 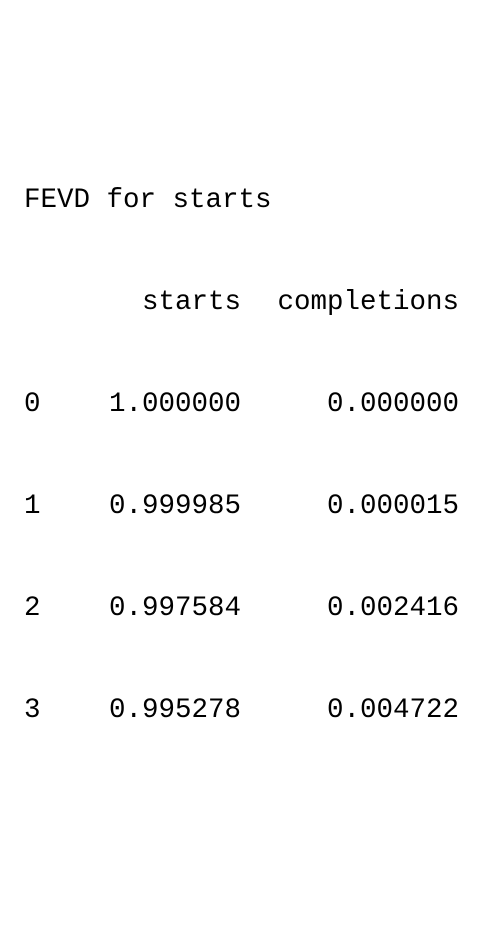 I want to click on column-header-completions: completions, so click(x=368, y=302).